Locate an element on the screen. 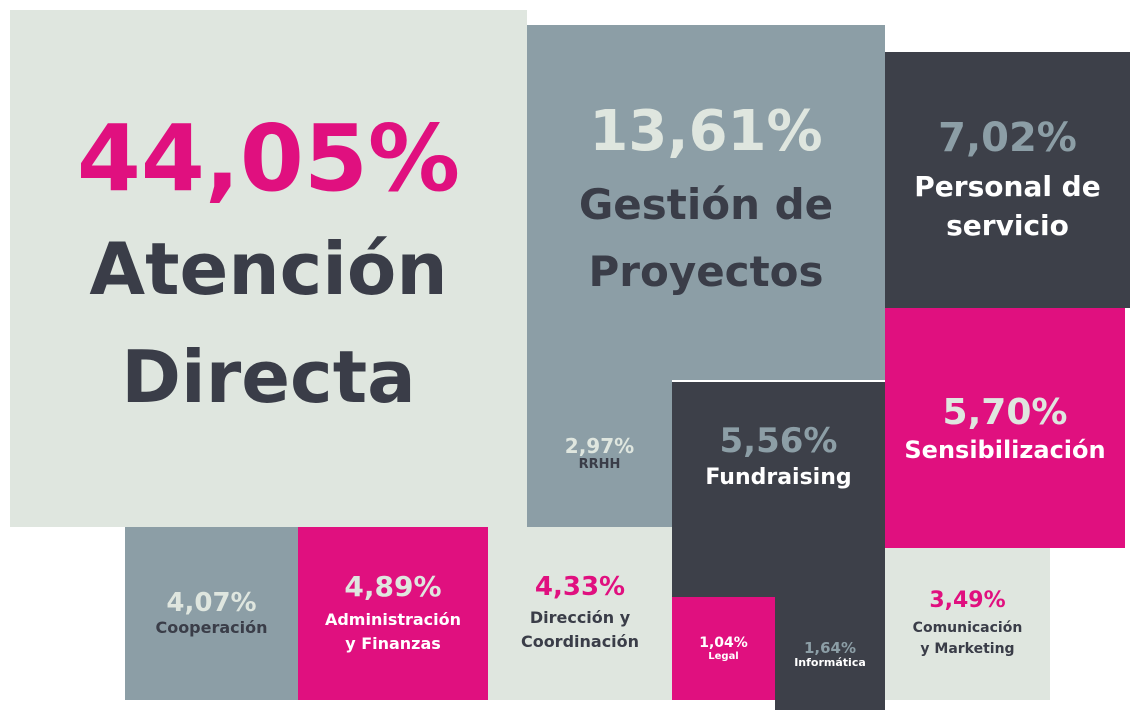 The width and height of the screenshot is (1130, 713). tile: 4,89% Administración y Finanzas is located at coordinates (393, 613).